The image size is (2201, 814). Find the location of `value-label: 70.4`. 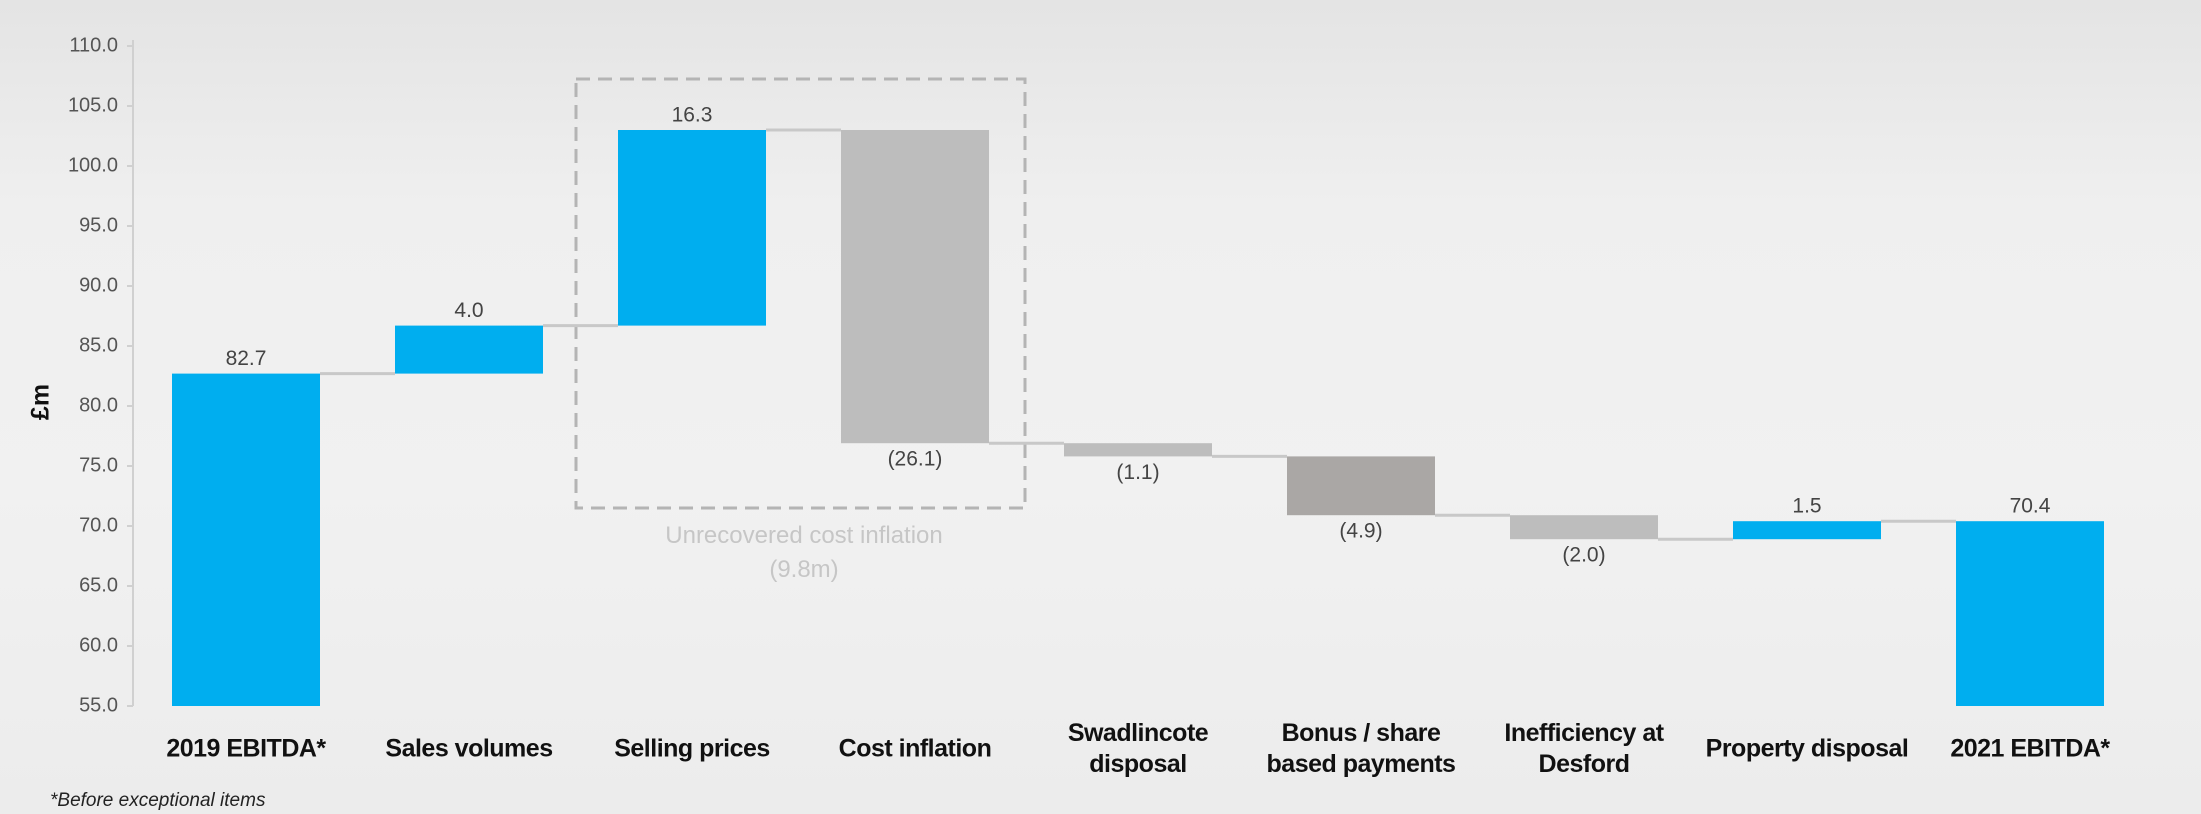

value-label: 70.4 is located at coordinates (2030, 506).